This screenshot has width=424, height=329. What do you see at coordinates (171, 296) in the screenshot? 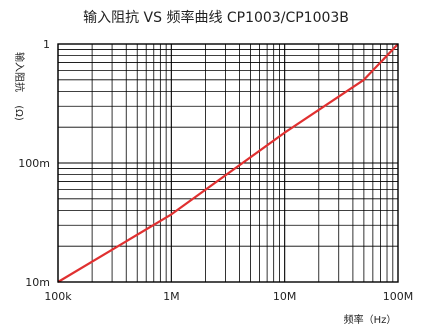
I see `x-tick-label: 1M` at bounding box center [171, 296].